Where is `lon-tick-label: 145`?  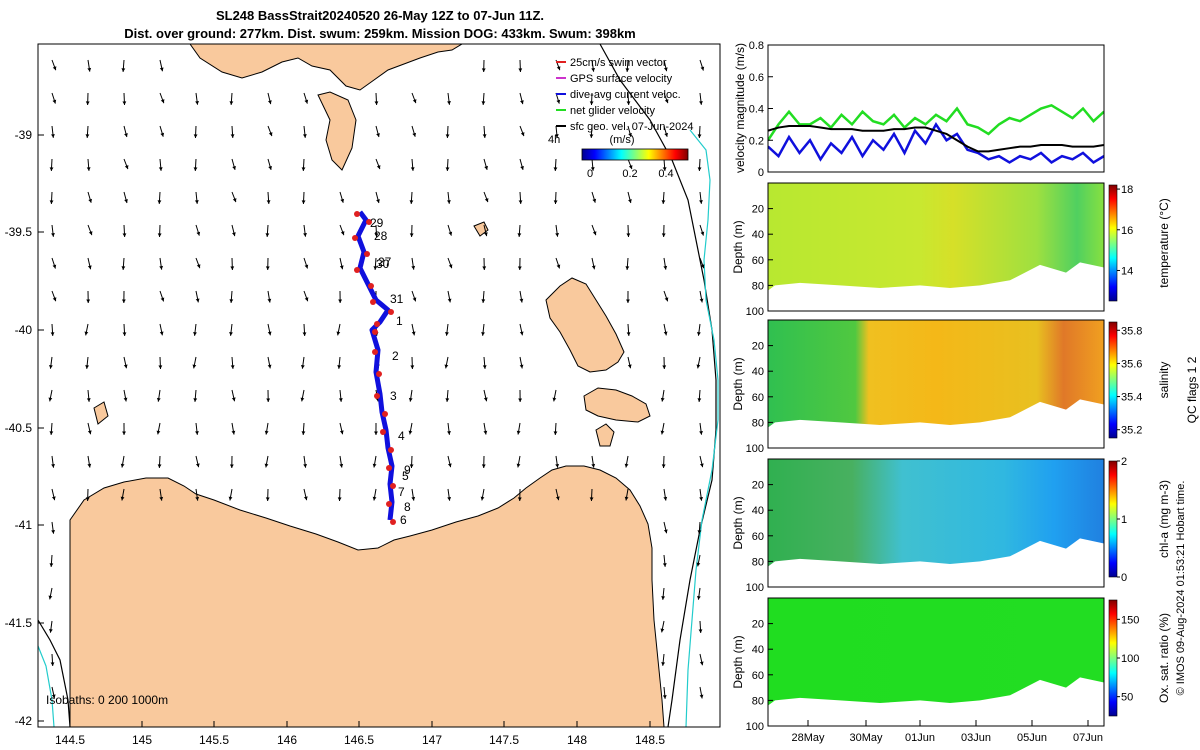 lon-tick-label: 145 is located at coordinates (142, 740).